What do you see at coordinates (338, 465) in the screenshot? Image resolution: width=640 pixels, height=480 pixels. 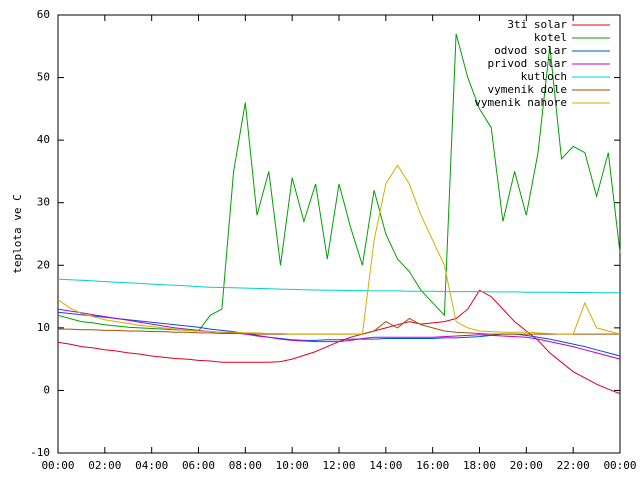 I see `x-tick-label: 12:00` at bounding box center [338, 465].